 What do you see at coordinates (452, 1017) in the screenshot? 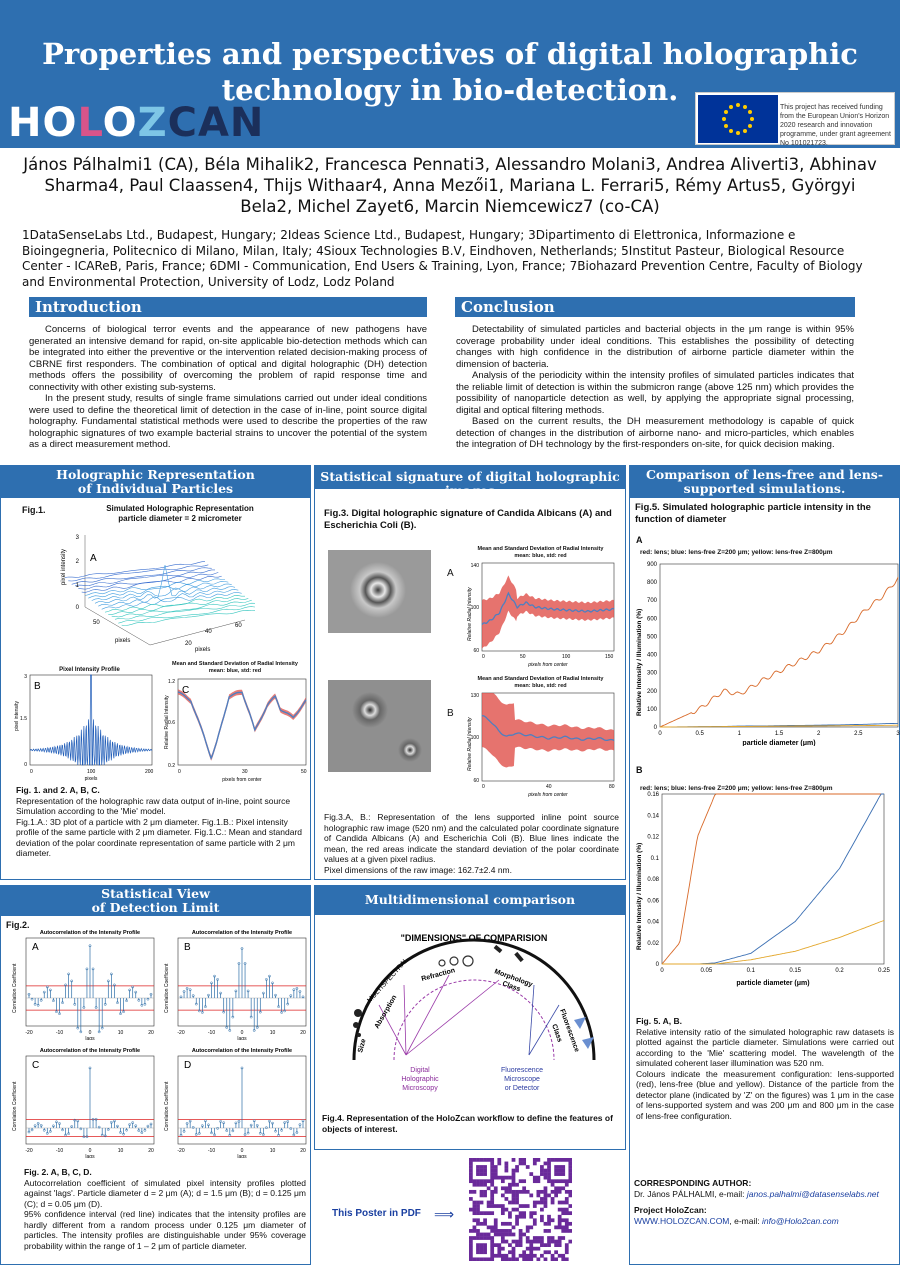
I see `fig4-arrow-morphology` at bounding box center [452, 1017].